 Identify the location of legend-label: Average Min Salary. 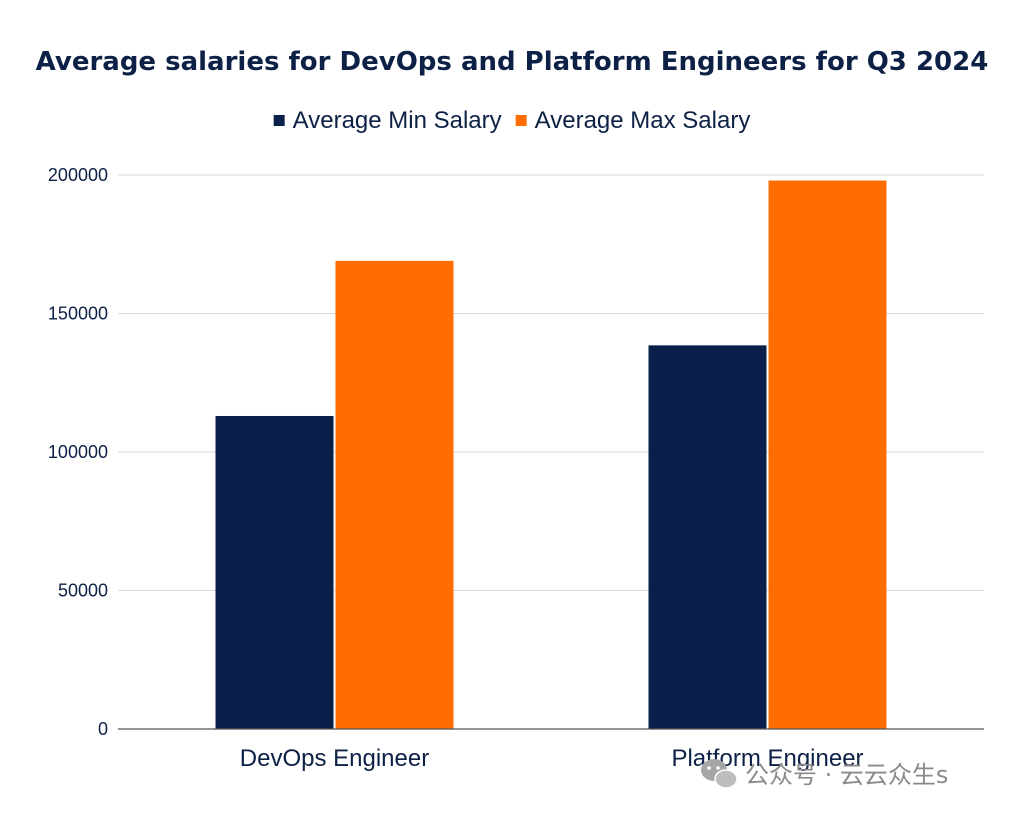
(397, 120).